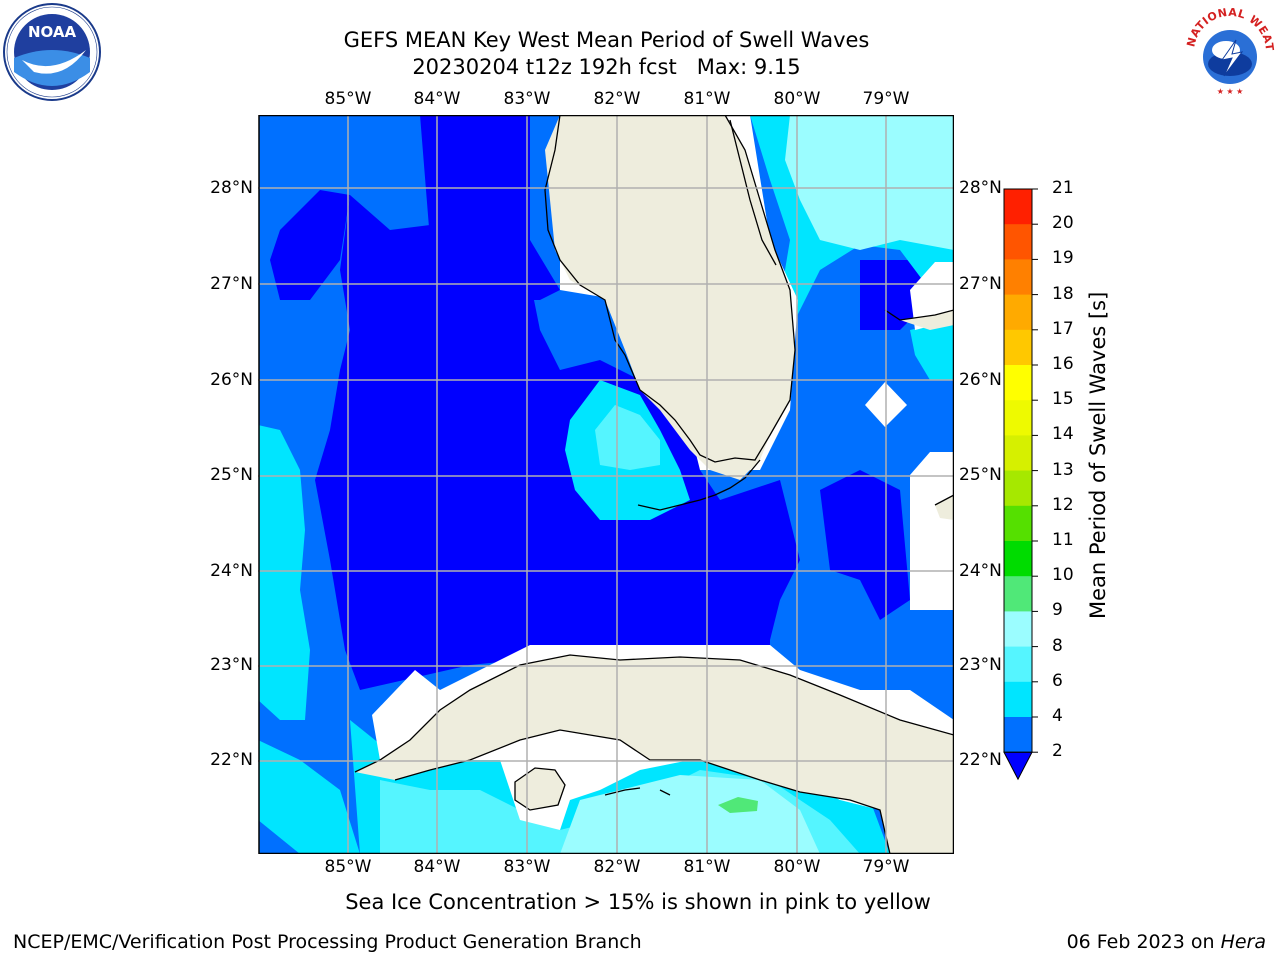 The width and height of the screenshot is (1280, 960). I want to click on bottom-lon-label-84: 84°W, so click(437, 867).